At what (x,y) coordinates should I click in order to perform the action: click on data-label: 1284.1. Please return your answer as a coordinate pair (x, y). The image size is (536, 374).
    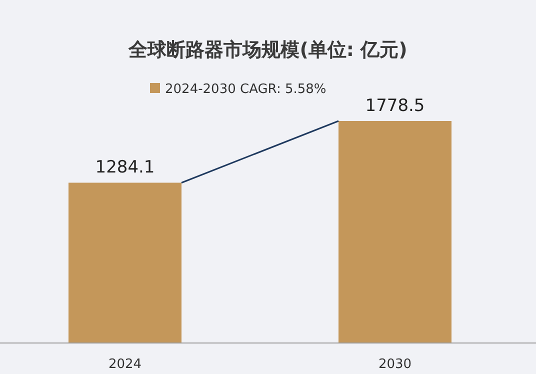
    Looking at the image, I should click on (125, 168).